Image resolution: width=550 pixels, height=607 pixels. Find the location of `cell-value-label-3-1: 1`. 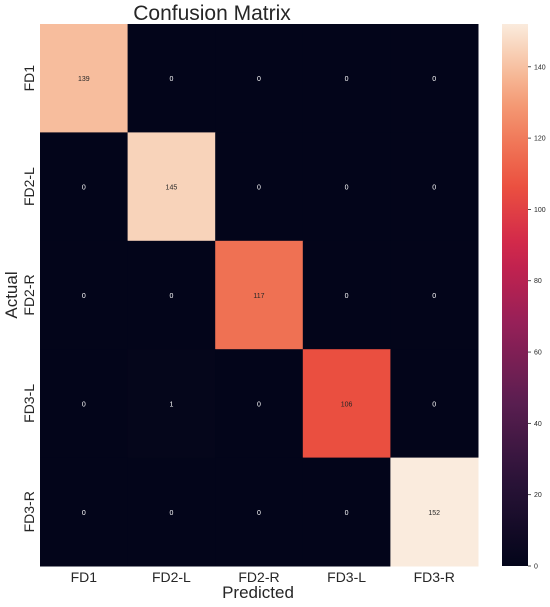

cell-value-label-3-1: 1 is located at coordinates (171, 404).